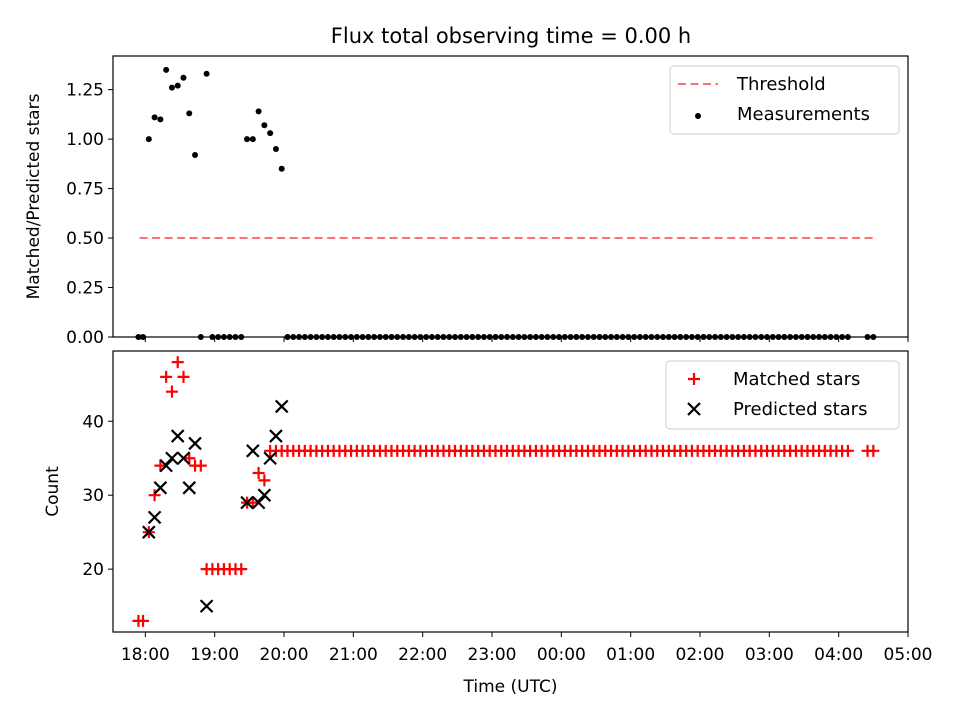 This screenshot has height=720, width=960. I want to click on legend-predicted-swatch, so click(694, 409).